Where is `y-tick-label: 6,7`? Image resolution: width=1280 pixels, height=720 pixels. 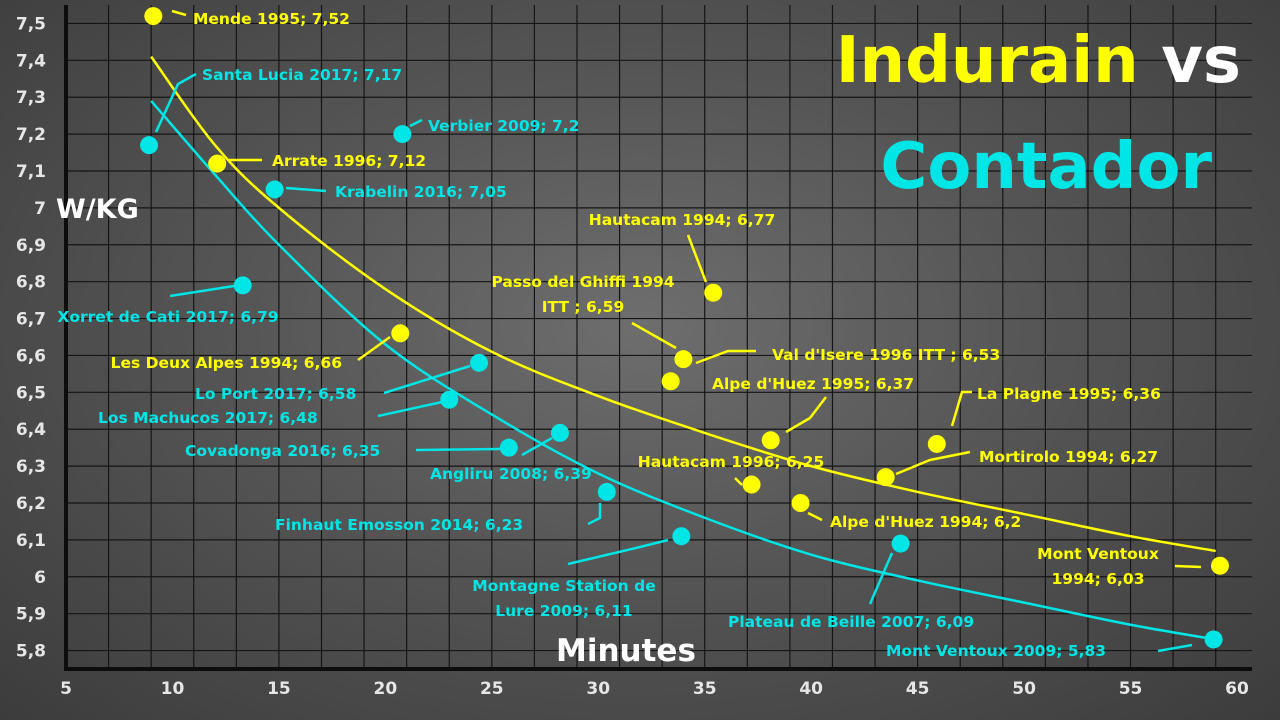
y-tick-label: 6,7 is located at coordinates (31, 320).